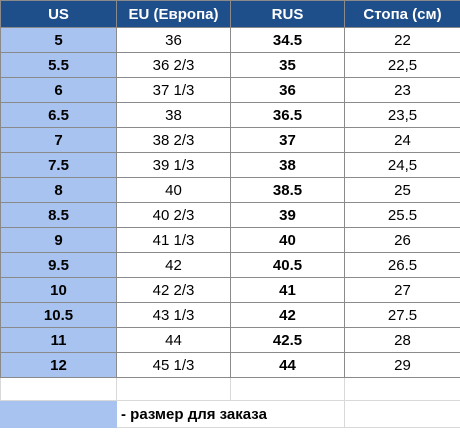 This screenshot has height=446, width=460. I want to click on foot-length-cell: 22, so click(402, 40).